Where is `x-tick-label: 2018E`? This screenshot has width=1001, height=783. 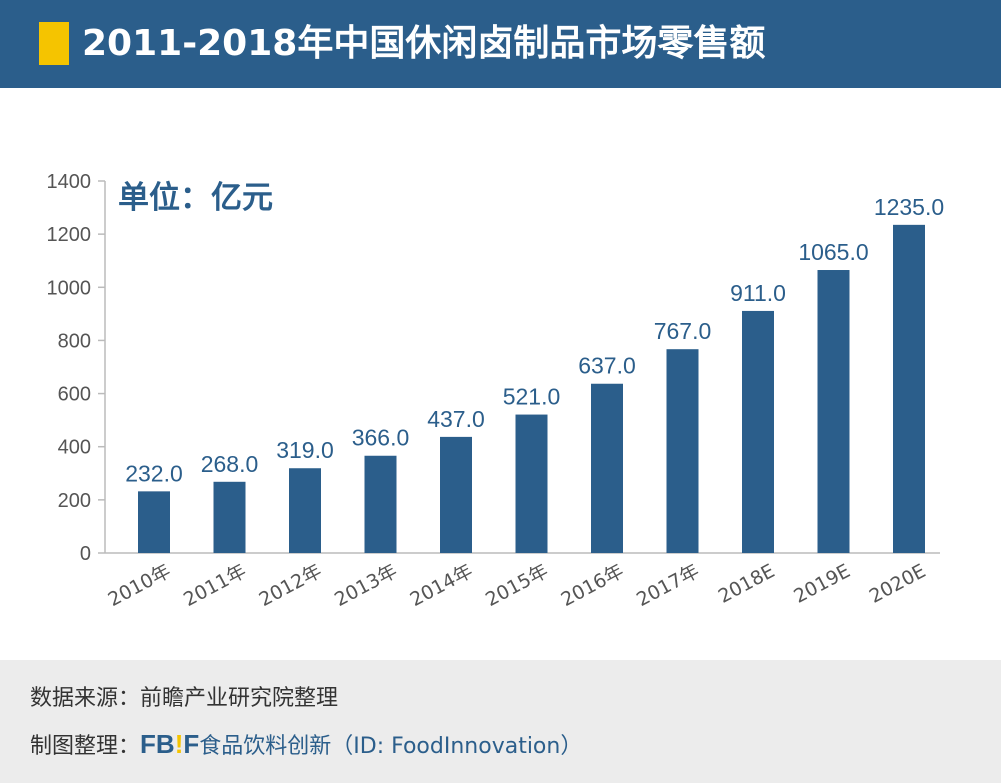 x-tick-label: 2018E is located at coordinates (747, 584).